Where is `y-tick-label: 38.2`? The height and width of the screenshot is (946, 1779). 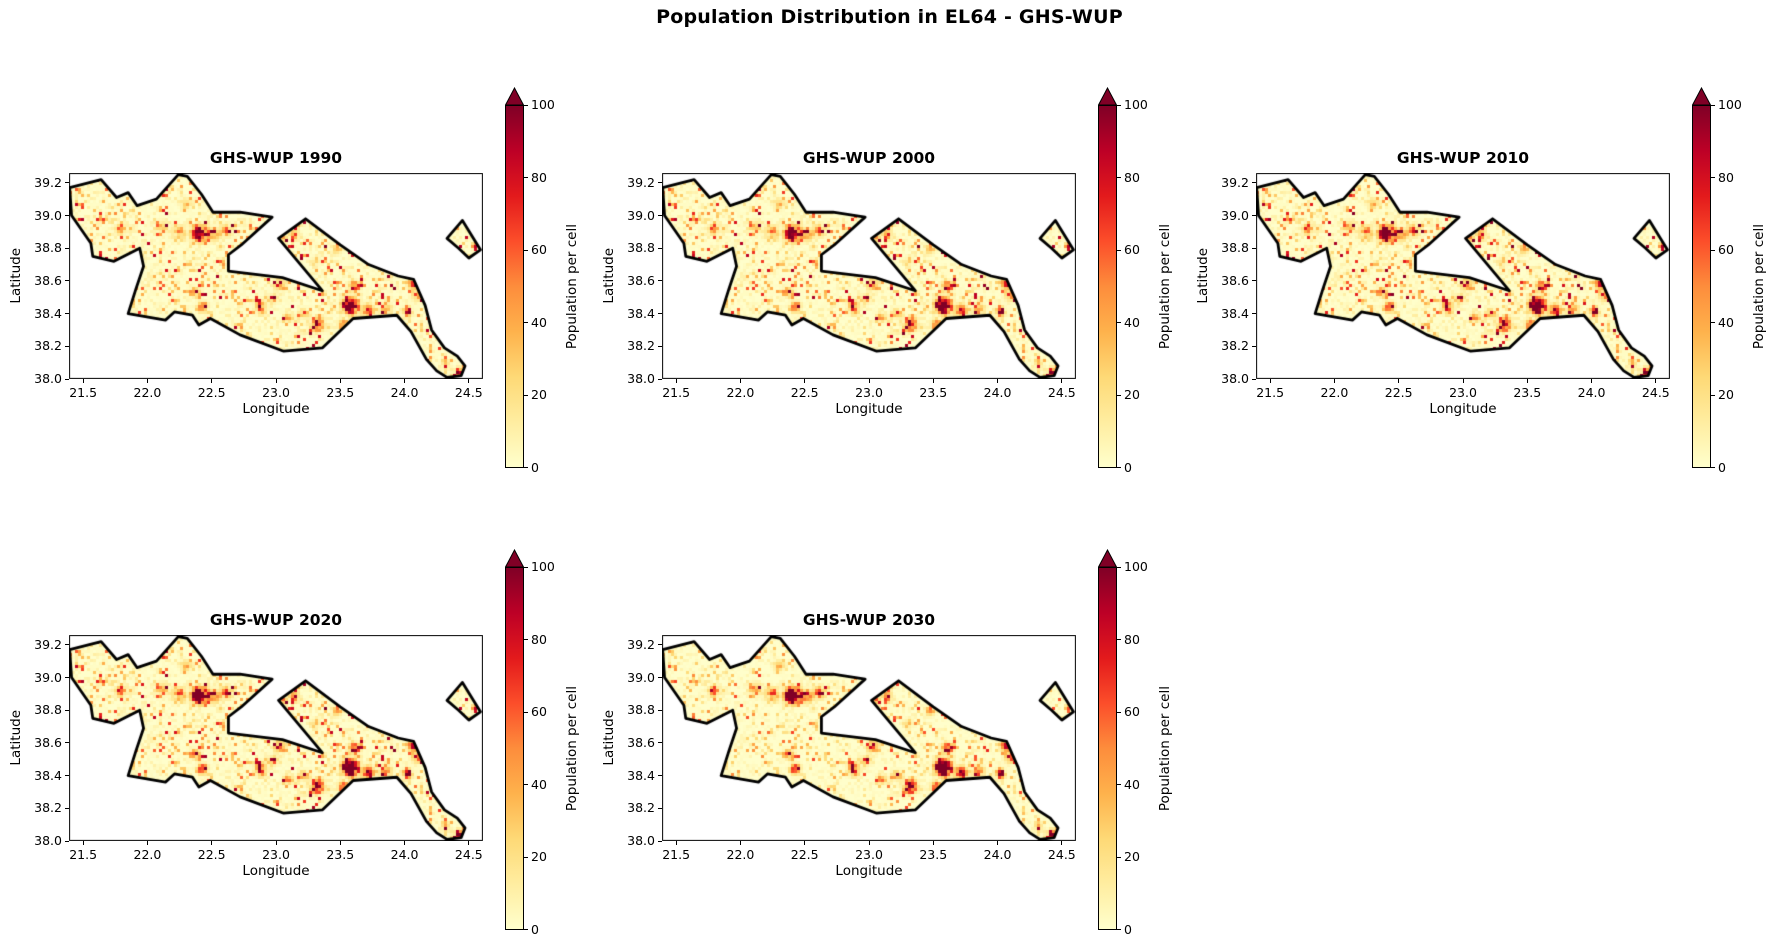
y-tick-label: 38.2 is located at coordinates (48, 808).